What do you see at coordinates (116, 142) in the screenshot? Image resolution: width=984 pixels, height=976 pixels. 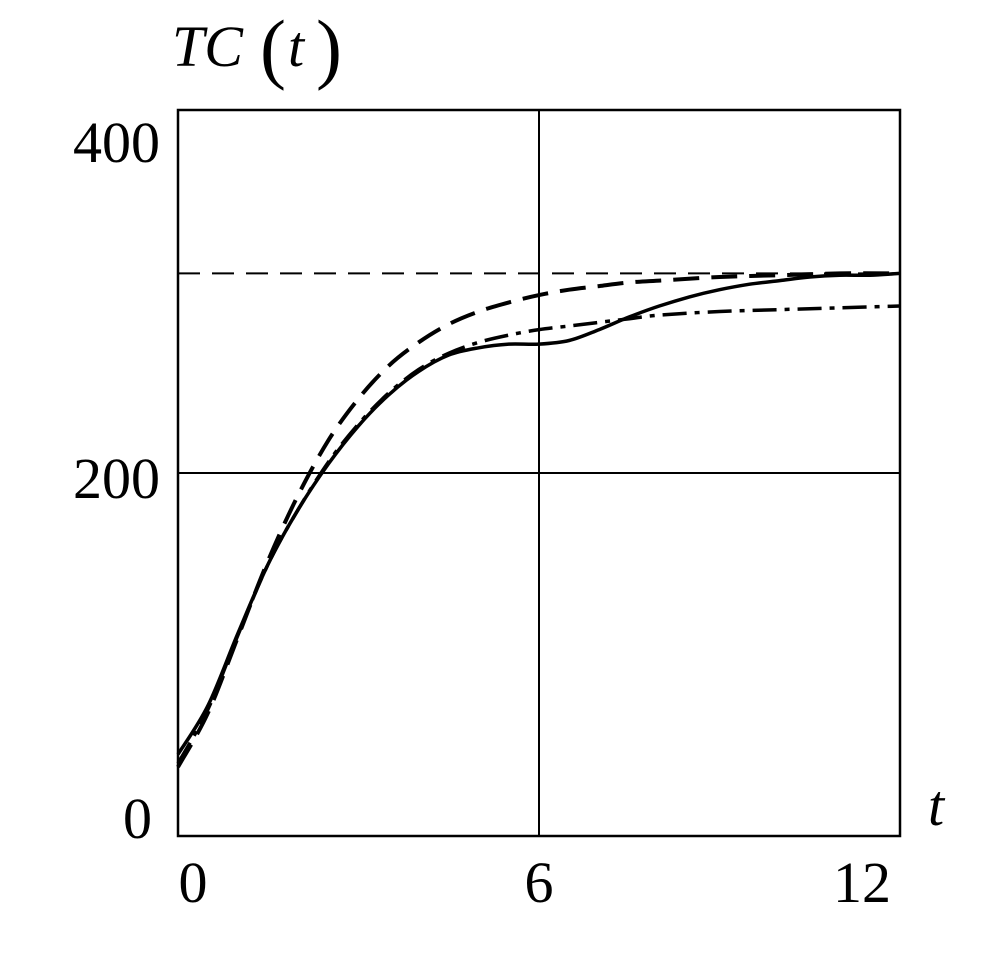 I see `y-tick-label-400: 400` at bounding box center [116, 142].